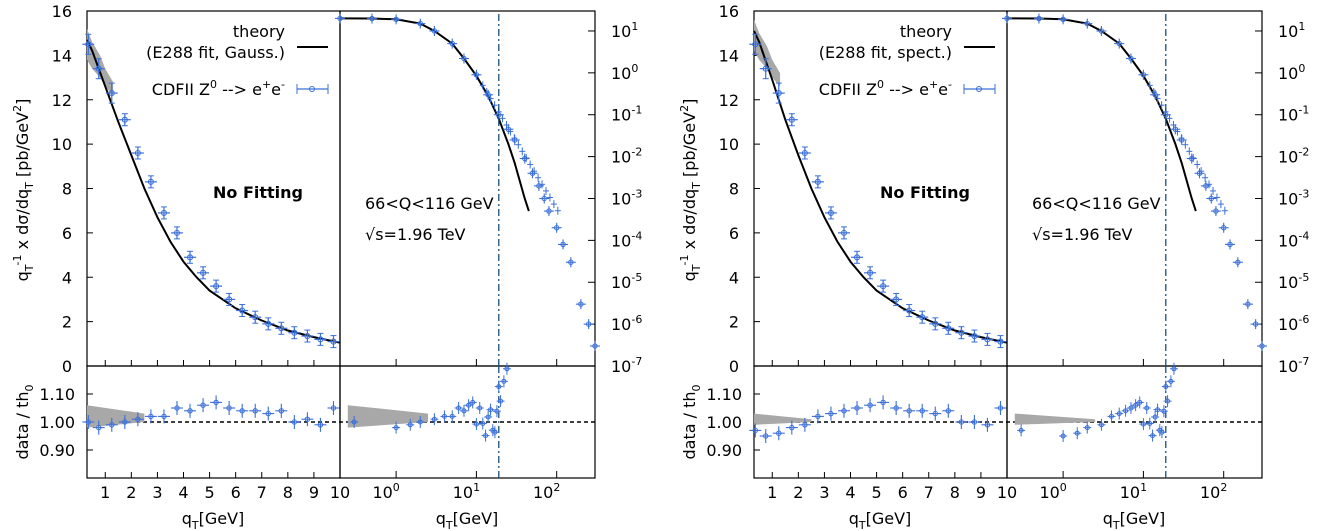 This screenshot has width=1332, height=531. Describe the element at coordinates (850, 492) in the screenshot. I see `x-tick-label: 4` at that location.